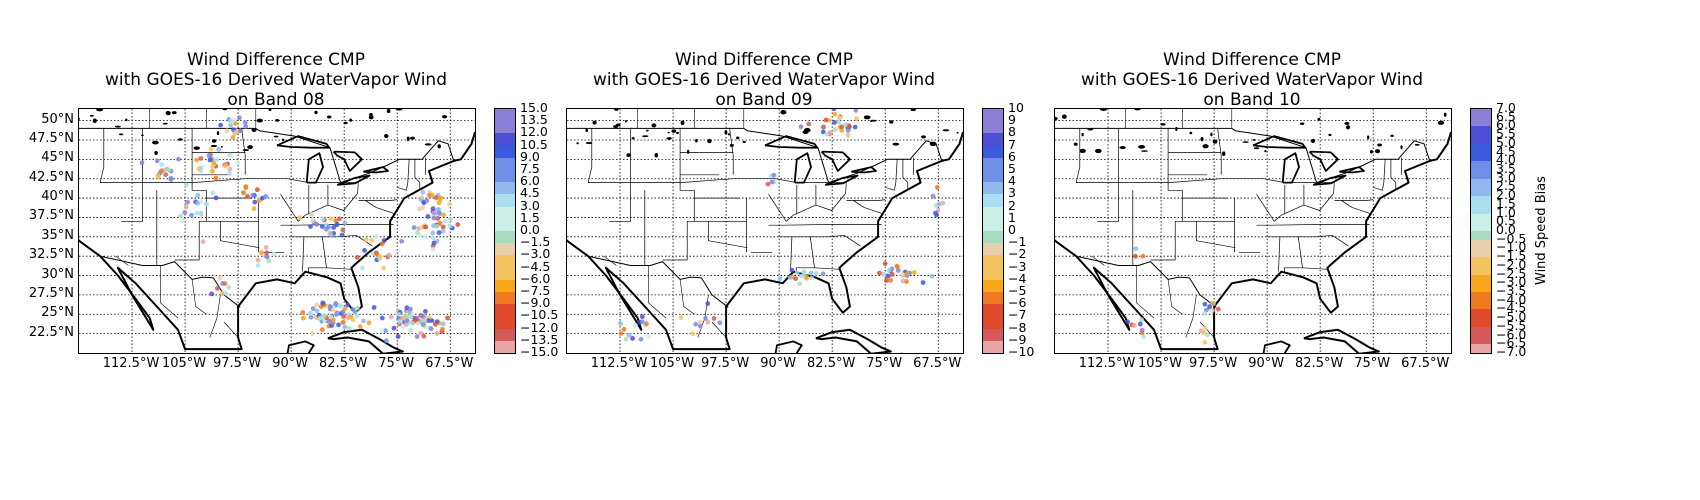  What do you see at coordinates (276, 60) in the screenshot?
I see `title-line: Wind Difference CMP` at bounding box center [276, 60].